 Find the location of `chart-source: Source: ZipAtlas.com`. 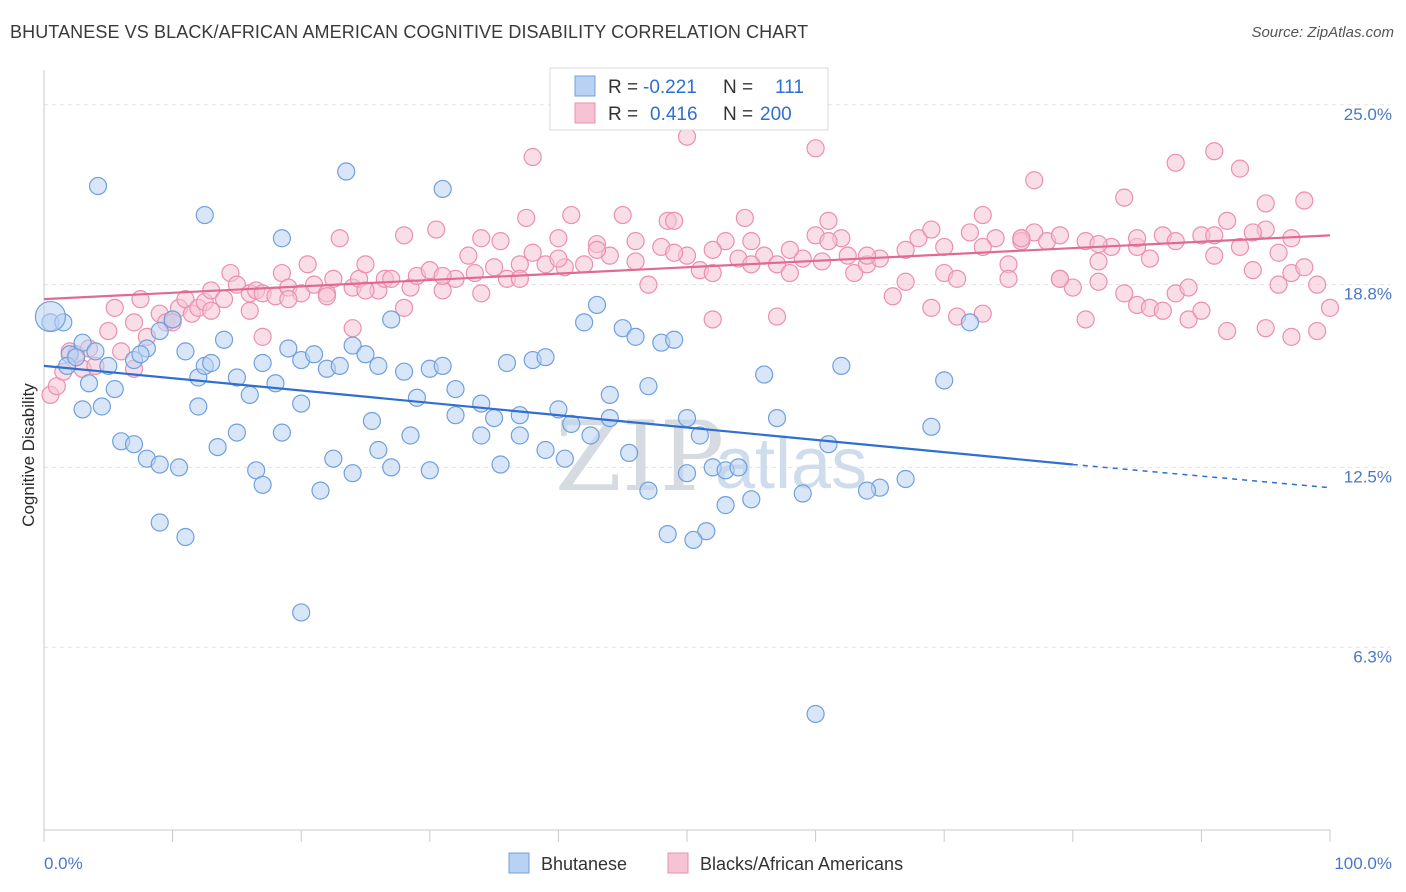

chart-source: Source: ZipAtlas.com is located at coordinates (1322, 32).